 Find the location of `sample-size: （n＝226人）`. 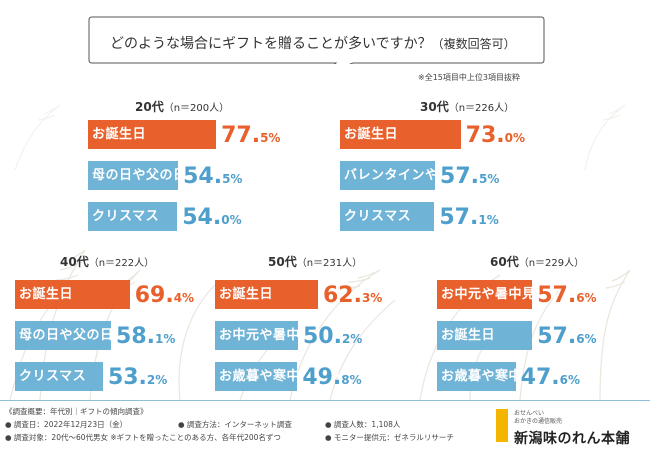

sample-size: （n＝226人） is located at coordinates (481, 108).